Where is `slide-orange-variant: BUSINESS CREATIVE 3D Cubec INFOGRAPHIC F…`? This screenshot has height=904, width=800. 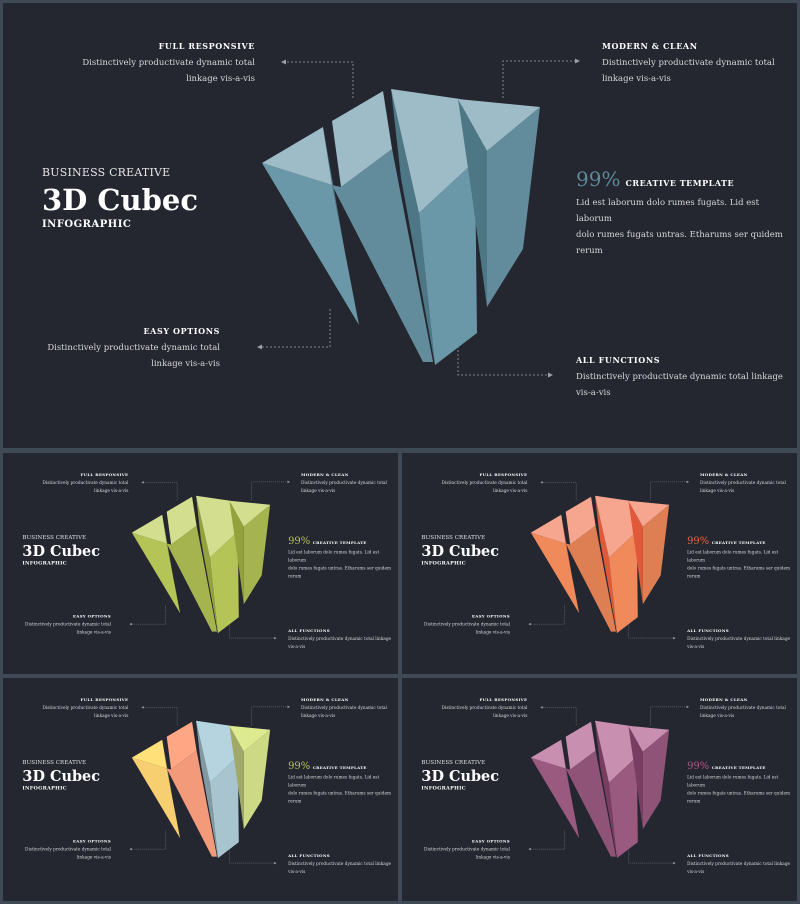
slide-orange-variant: BUSINESS CREATIVE 3D Cubec INFOGRAPHIC F… is located at coordinates (599, 563).